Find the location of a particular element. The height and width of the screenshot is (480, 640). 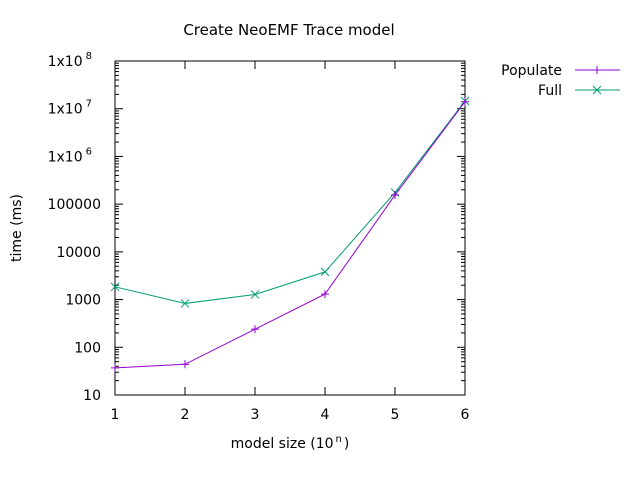

legend-label-populate: Populate is located at coordinates (531, 71).